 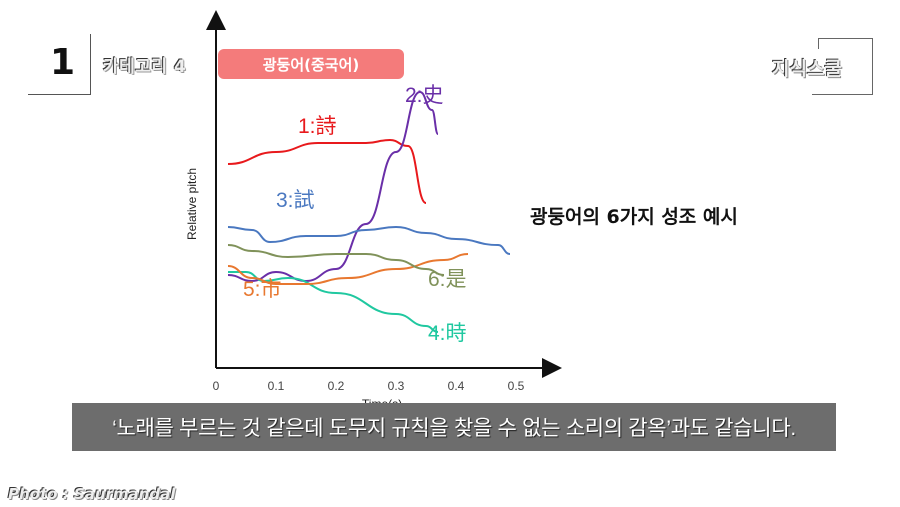 What do you see at coordinates (262, 289) in the screenshot?
I see `series-label-5: 5:市` at bounding box center [262, 289].